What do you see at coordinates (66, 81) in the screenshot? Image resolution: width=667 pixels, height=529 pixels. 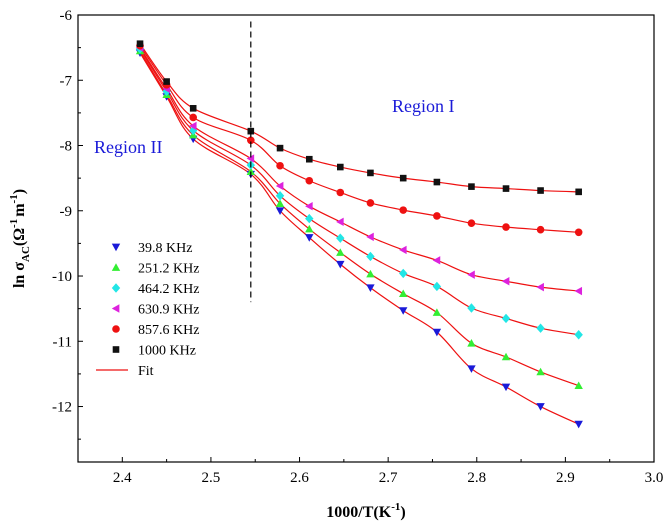 I see `y-tick-label: -7` at bounding box center [66, 81].